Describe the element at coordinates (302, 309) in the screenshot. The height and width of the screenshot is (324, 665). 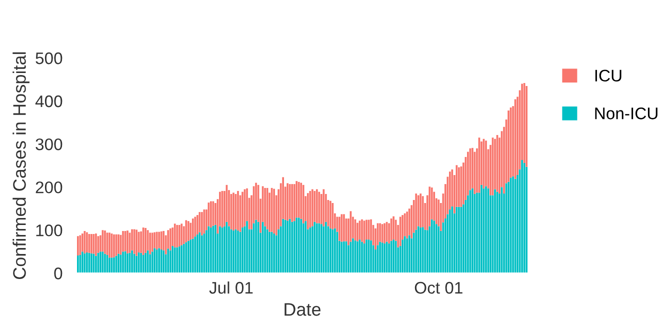
I see `x-axis-title: Date` at that location.